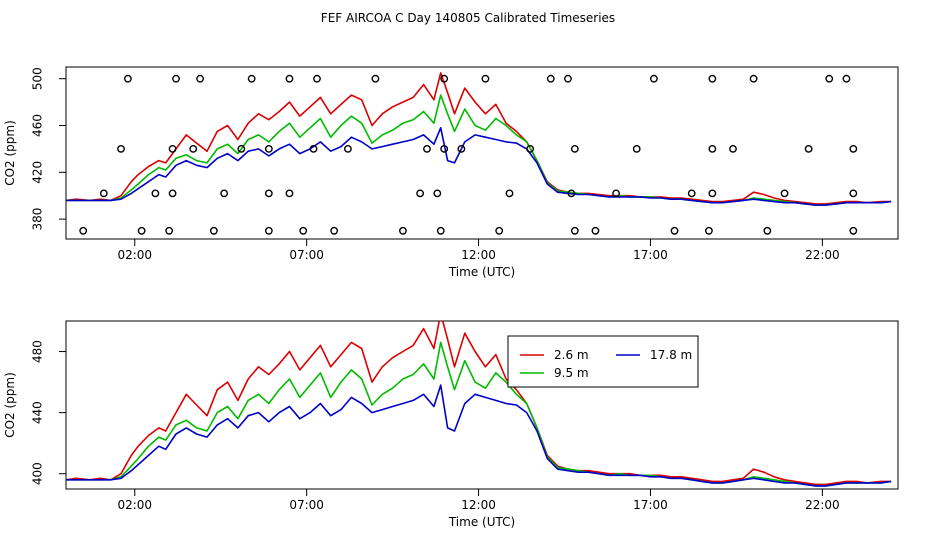 This screenshot has height=540, width=936. I want to click on y-tick-label: 460, so click(38, 125).